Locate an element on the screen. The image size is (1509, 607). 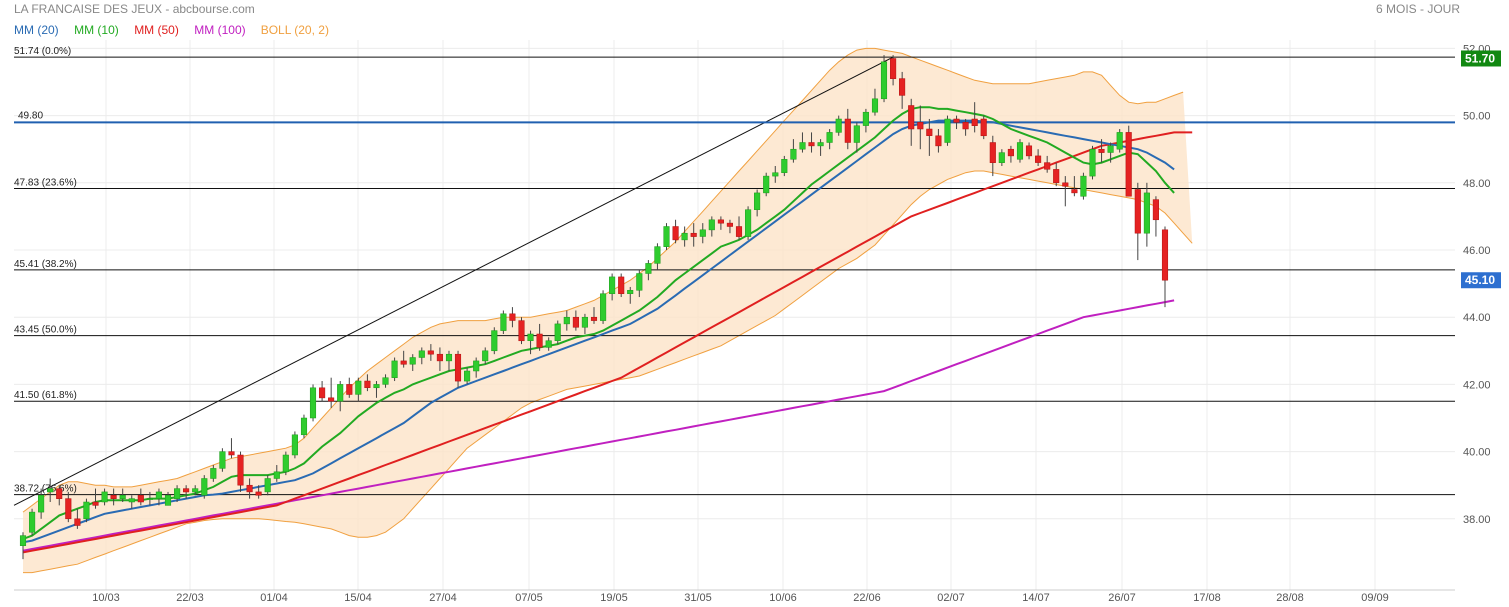
x-tick-label: 26/07 is located at coordinates (1122, 598).